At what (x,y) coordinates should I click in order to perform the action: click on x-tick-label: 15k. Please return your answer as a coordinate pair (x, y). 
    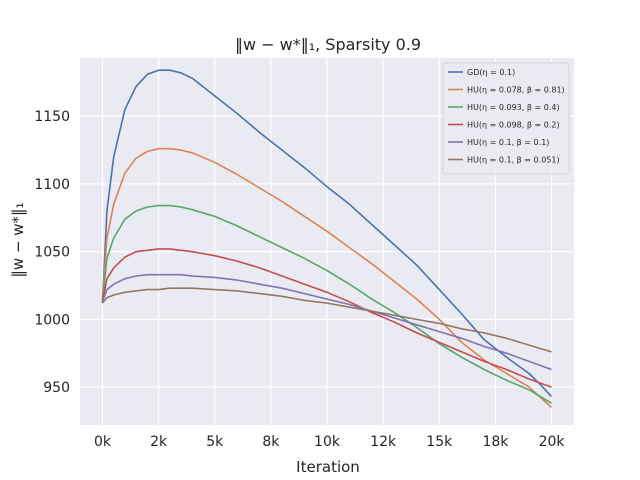
    Looking at the image, I should click on (439, 442).